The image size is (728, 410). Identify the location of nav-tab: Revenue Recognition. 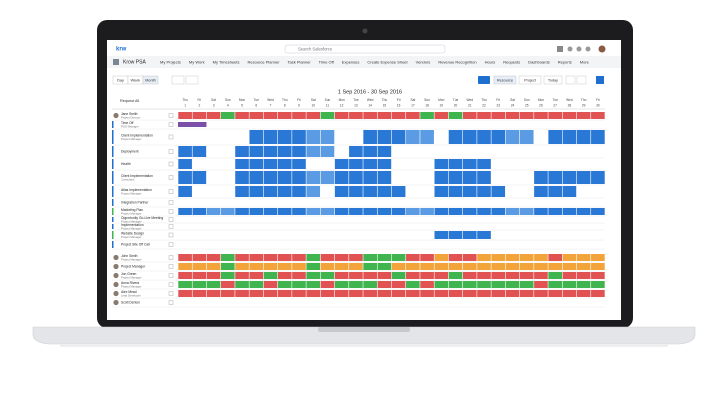
(457, 61).